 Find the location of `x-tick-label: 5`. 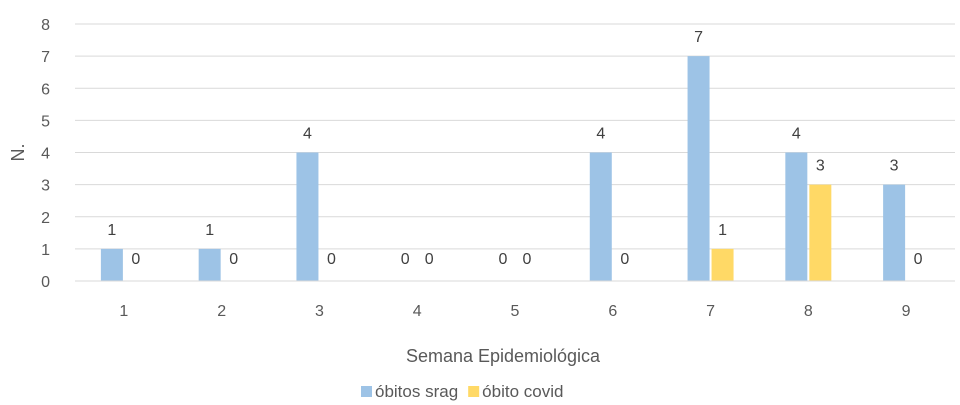

x-tick-label: 5 is located at coordinates (515, 311).